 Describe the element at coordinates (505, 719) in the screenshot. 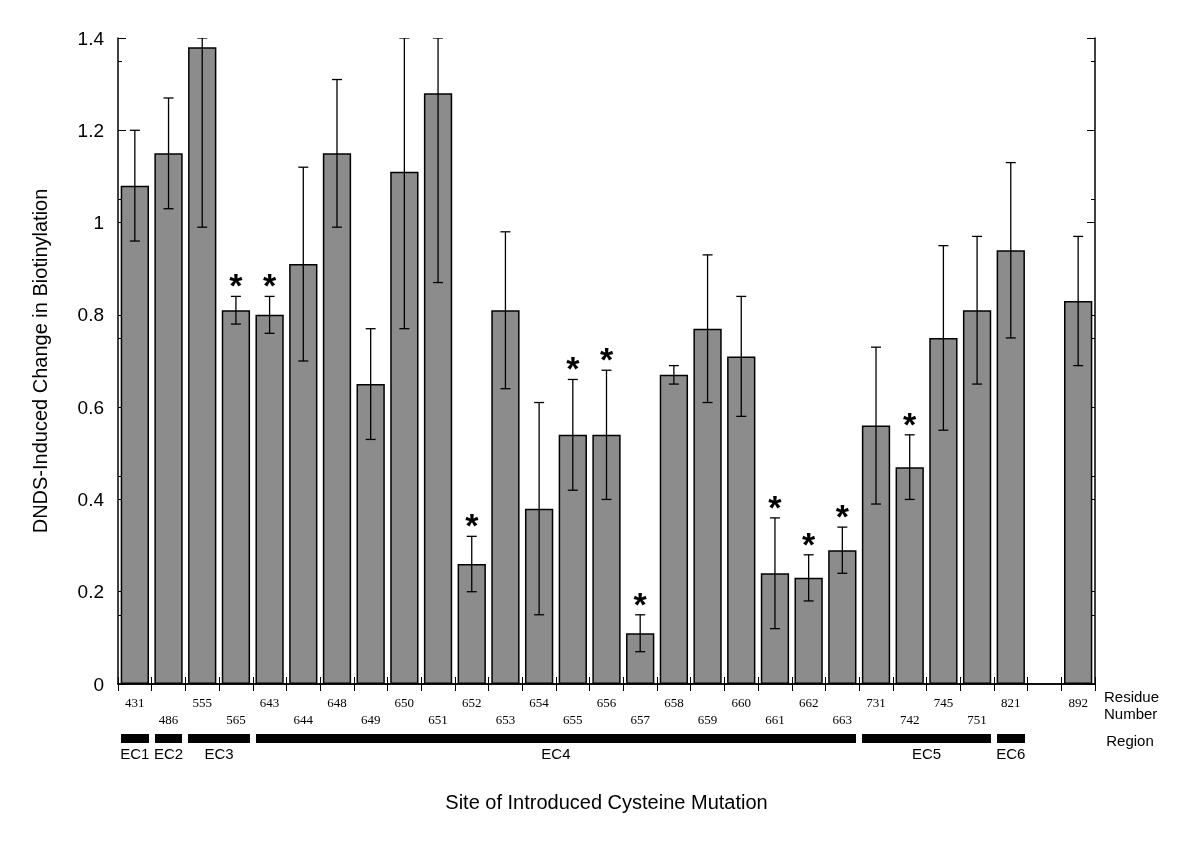

I see `x-tick-label: 653` at that location.